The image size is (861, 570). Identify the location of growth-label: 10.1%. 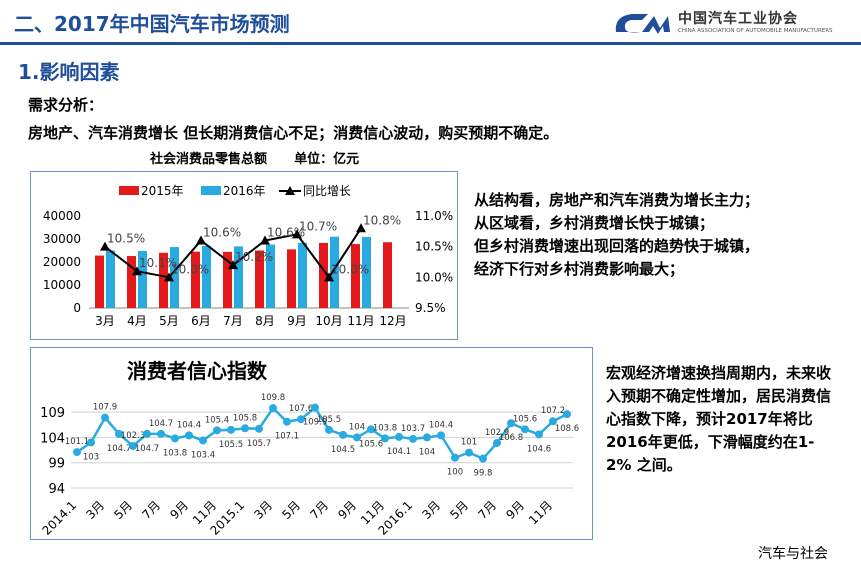
(158, 263).